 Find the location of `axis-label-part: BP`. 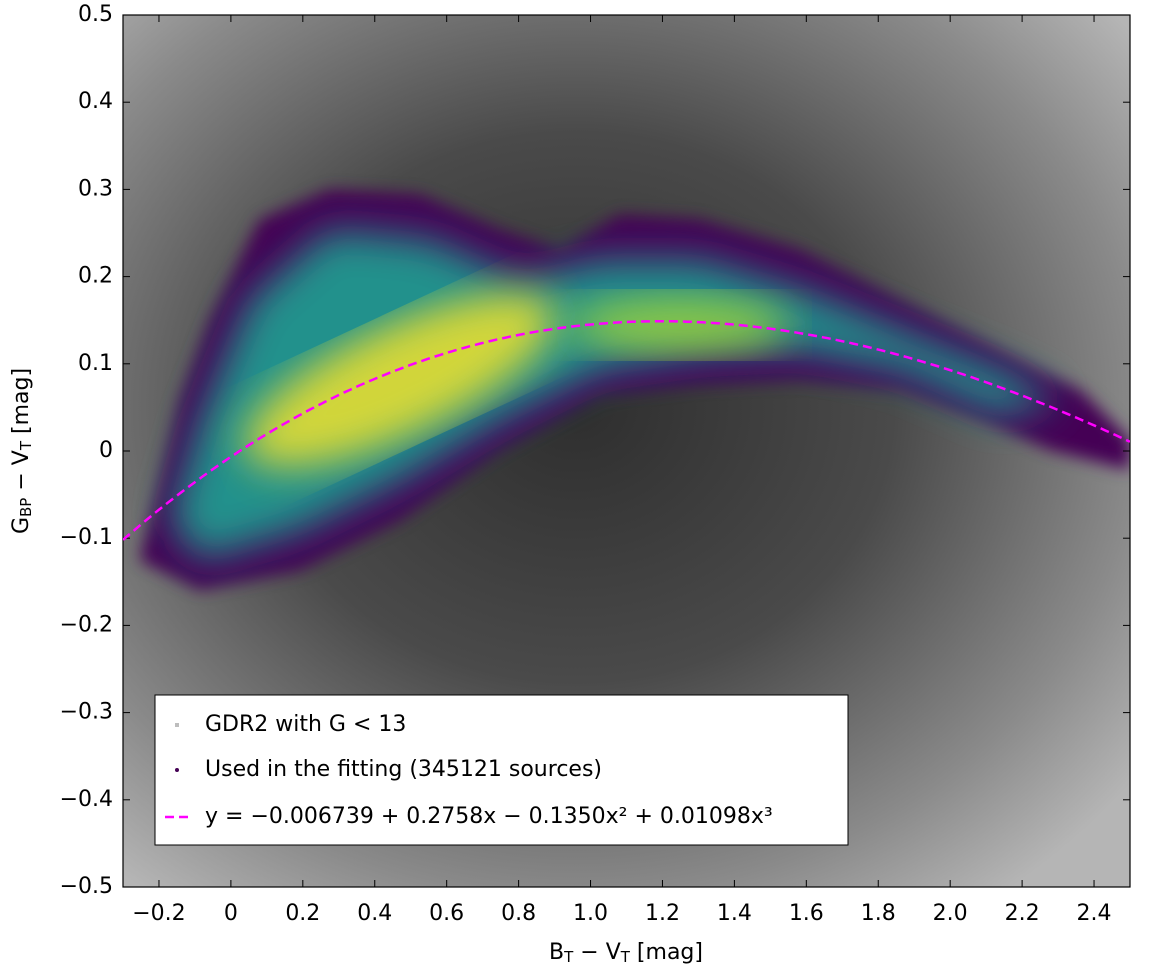

axis-label-part: BP is located at coordinates (26, 507).